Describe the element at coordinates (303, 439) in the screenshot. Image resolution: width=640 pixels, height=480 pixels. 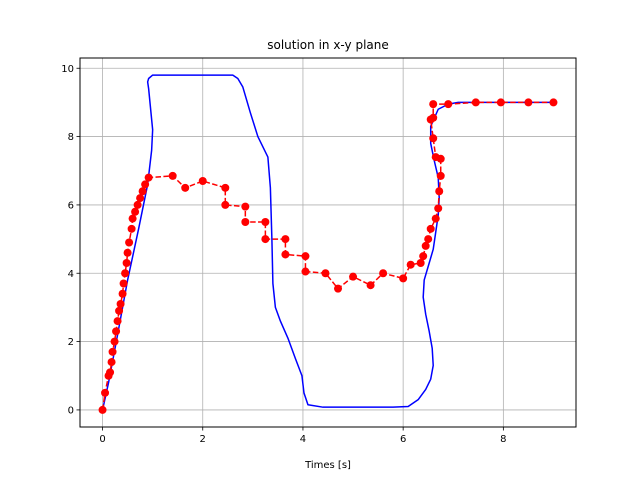
I see `x-tick-label: 4` at that location.